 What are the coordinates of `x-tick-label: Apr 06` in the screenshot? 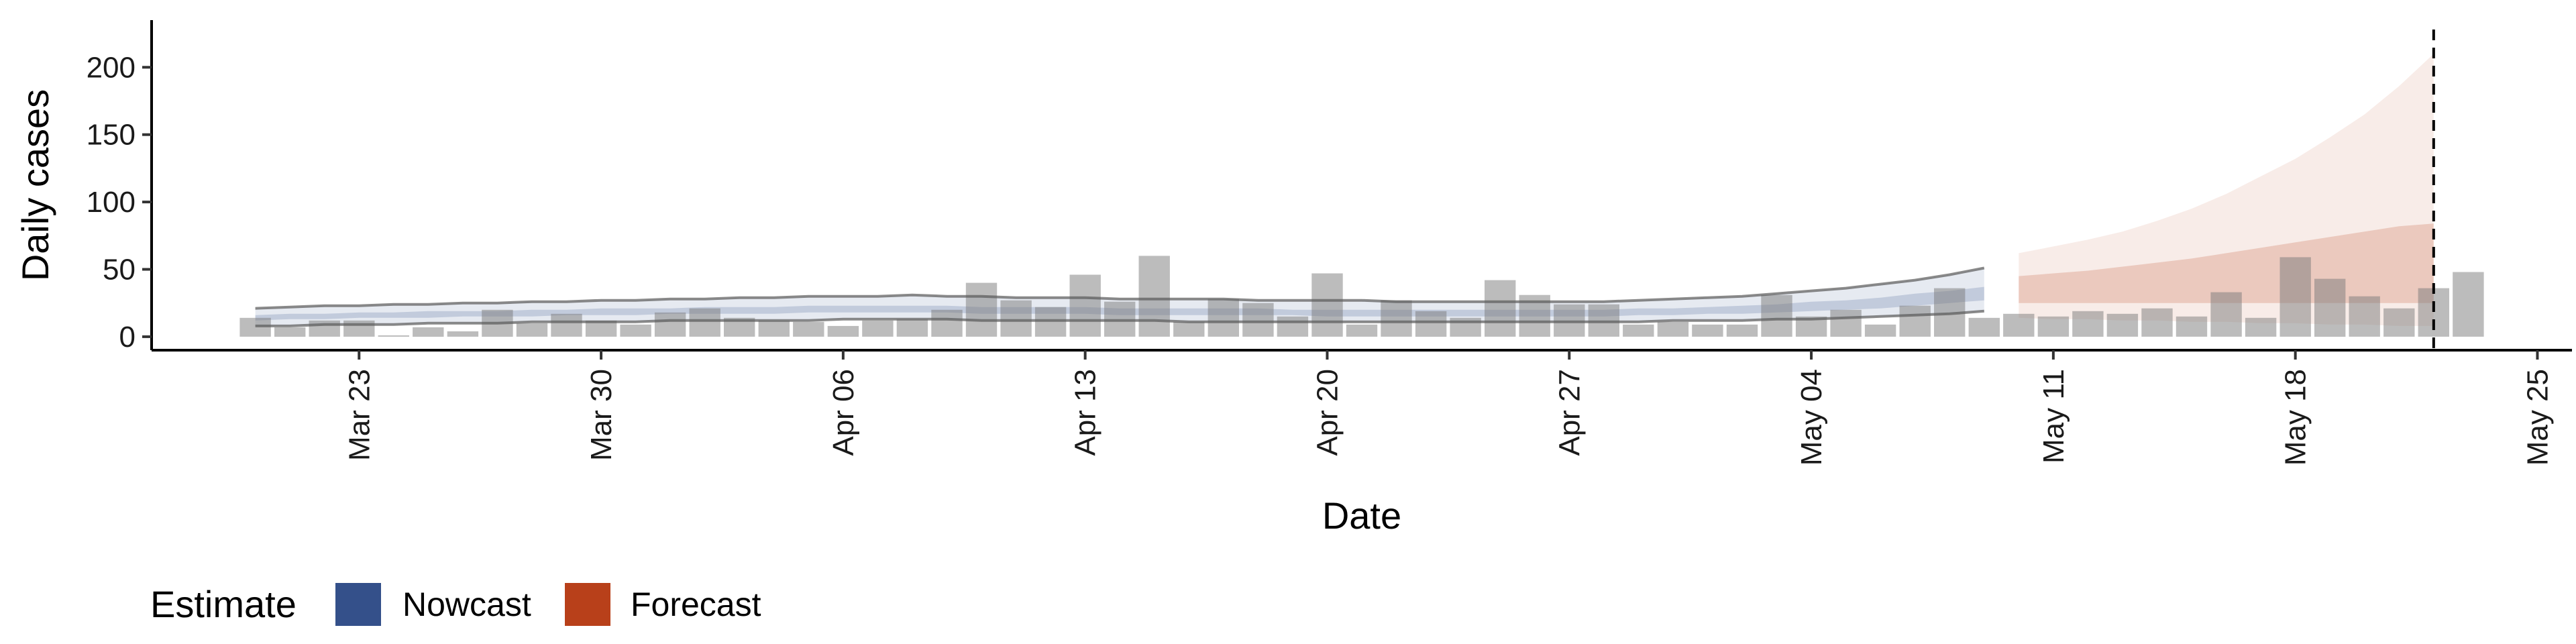 It's located at (843, 412).